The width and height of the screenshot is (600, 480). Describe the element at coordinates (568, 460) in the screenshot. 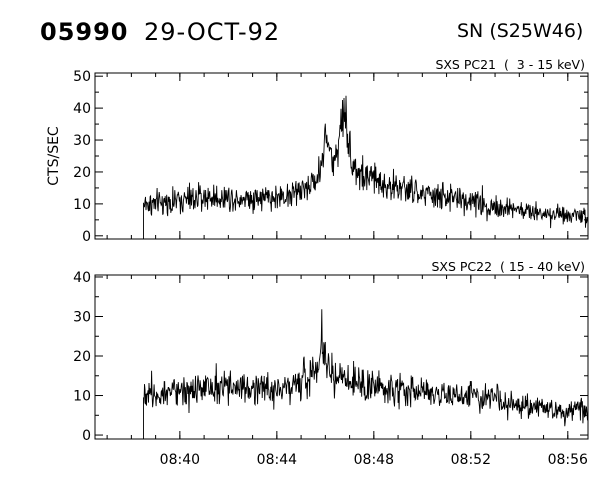

I see `x-tick-label: 08:56` at that location.